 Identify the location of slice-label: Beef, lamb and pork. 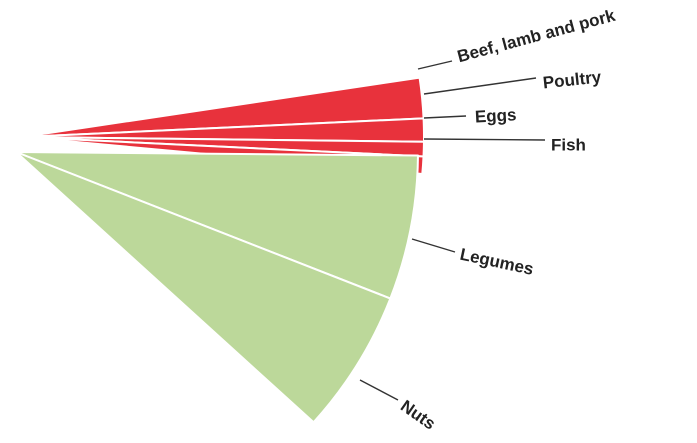
(536, 36).